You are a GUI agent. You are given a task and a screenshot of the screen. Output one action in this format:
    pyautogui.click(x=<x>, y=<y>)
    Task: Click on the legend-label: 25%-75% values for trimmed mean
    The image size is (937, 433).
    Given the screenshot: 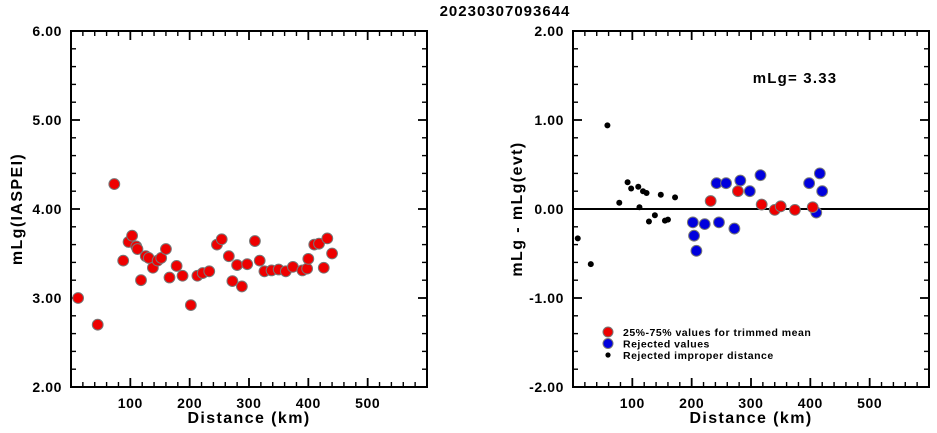 What is the action you would take?
    pyautogui.click(x=717, y=333)
    